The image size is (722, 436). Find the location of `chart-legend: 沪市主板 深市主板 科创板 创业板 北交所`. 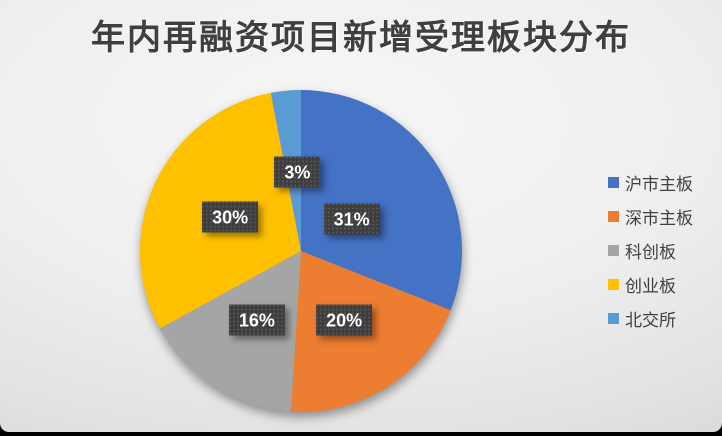

chart-legend: 沪市主板 深市主板 科创板 创业板 北交所 is located at coordinates (650, 250).